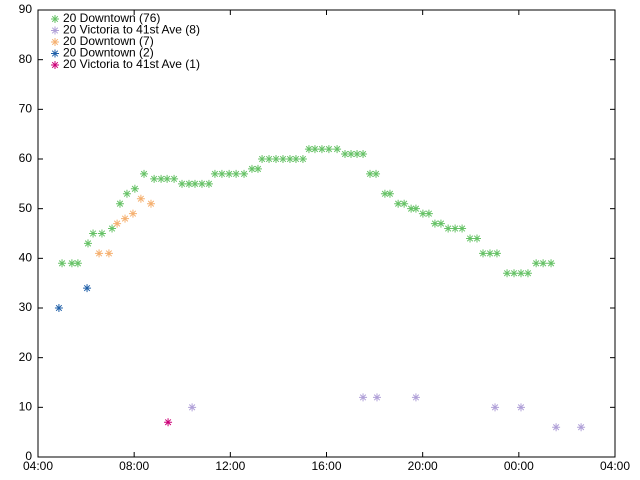  I want to click on y-tick-label: 70, so click(26, 109).